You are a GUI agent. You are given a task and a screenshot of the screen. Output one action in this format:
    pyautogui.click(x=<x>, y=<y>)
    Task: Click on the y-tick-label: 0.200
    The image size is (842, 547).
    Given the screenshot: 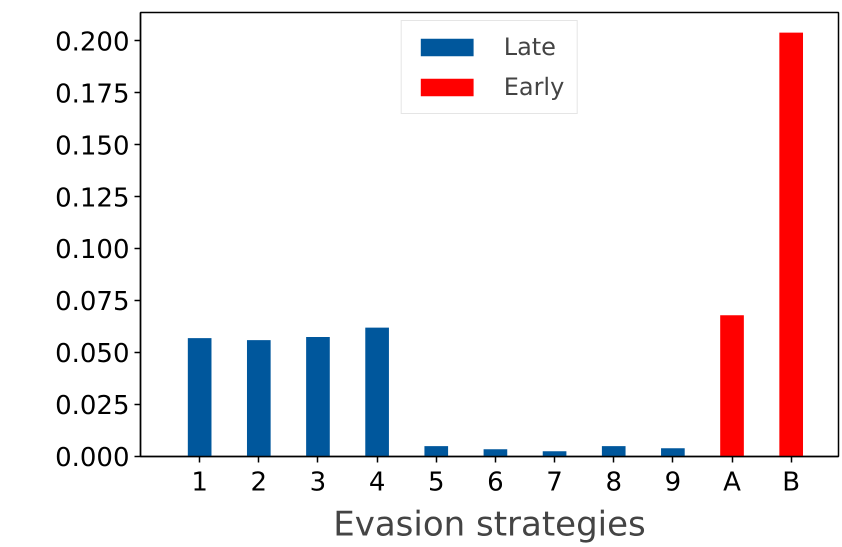 What is the action you would take?
    pyautogui.click(x=92, y=42)
    